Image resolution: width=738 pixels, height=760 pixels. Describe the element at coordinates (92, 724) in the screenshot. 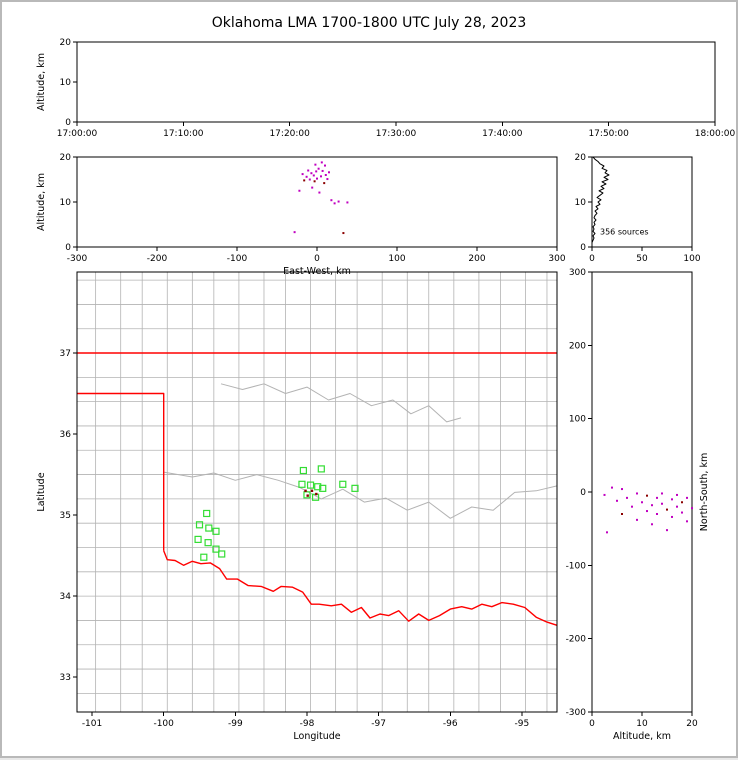

I see `x-tick-label: -101` at that location.